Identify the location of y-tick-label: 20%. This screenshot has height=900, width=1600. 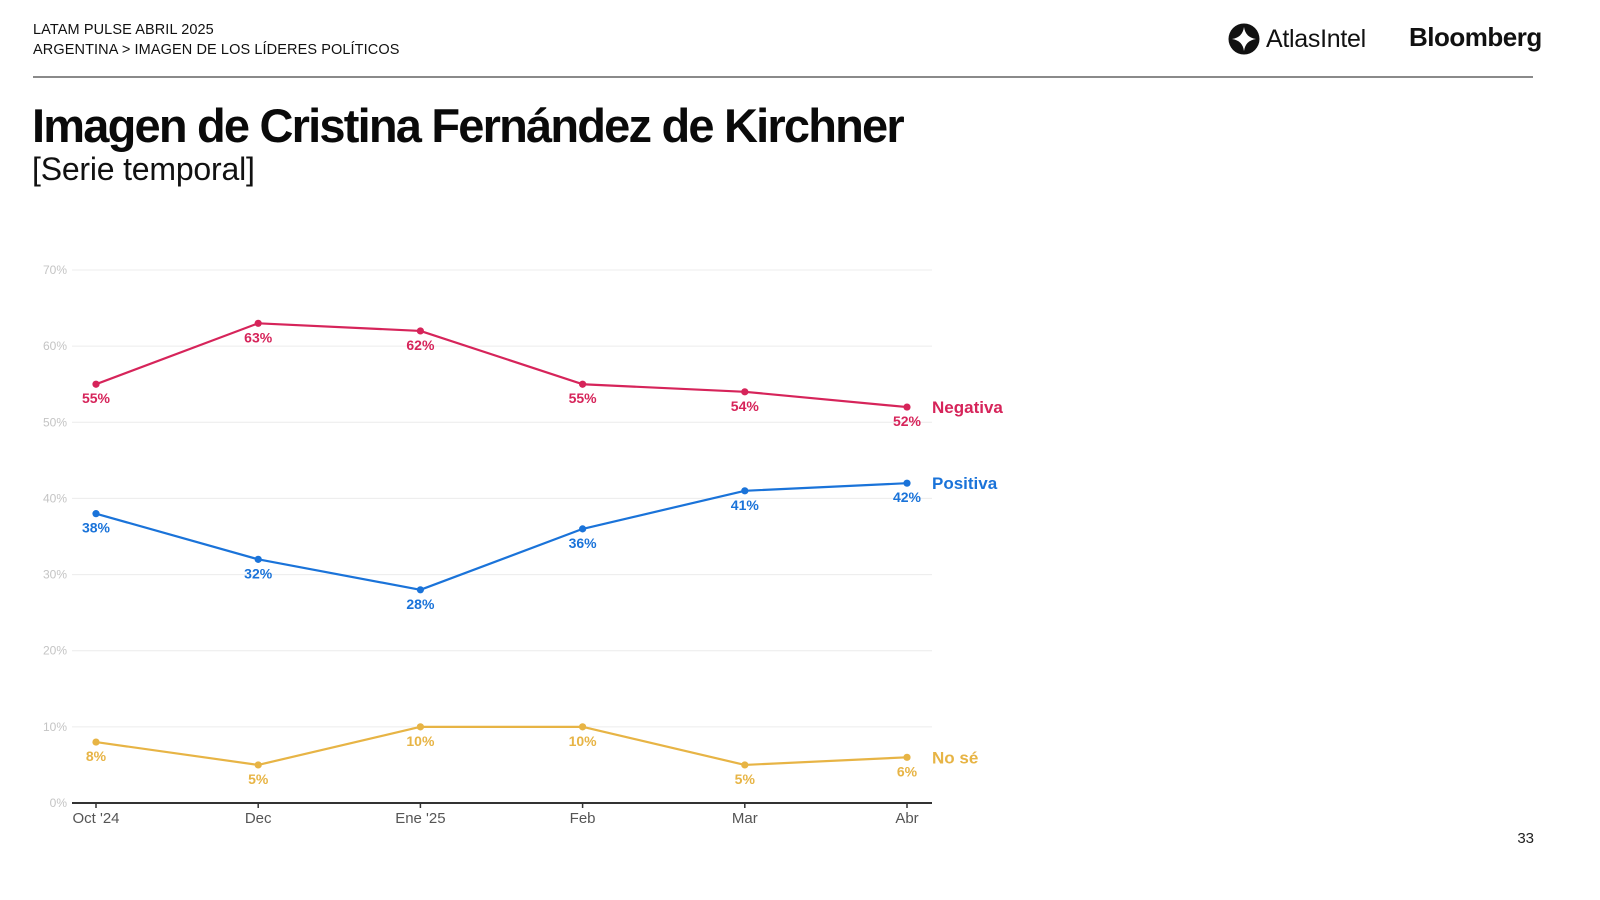
(55, 651).